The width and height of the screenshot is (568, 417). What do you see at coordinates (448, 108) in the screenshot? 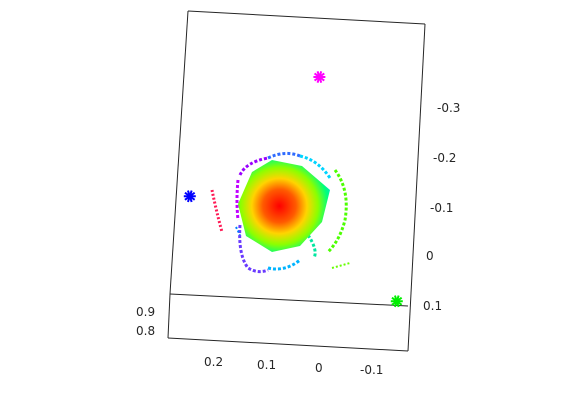
I see `y-tick-label: -0.3` at bounding box center [448, 108].